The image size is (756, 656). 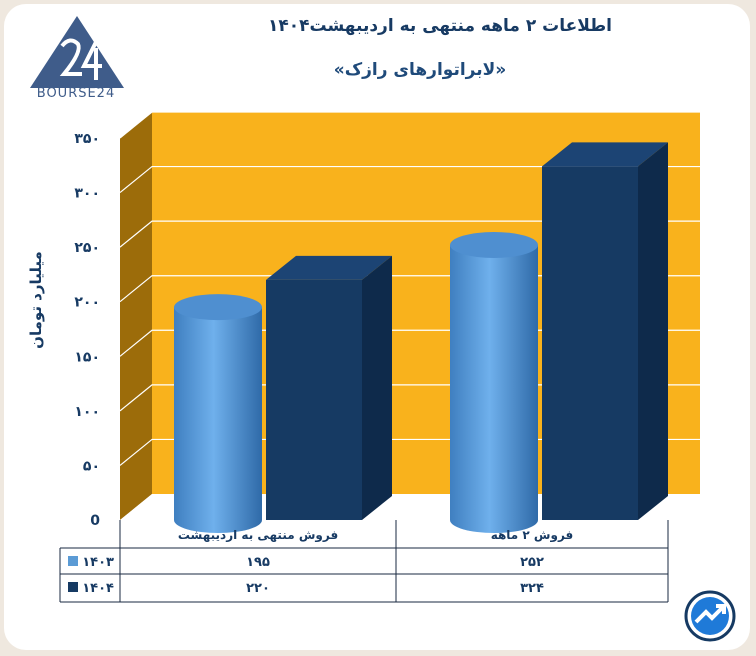 I want to click on category-label: فروش منتهی به اردیبهشت, so click(x=258, y=535).